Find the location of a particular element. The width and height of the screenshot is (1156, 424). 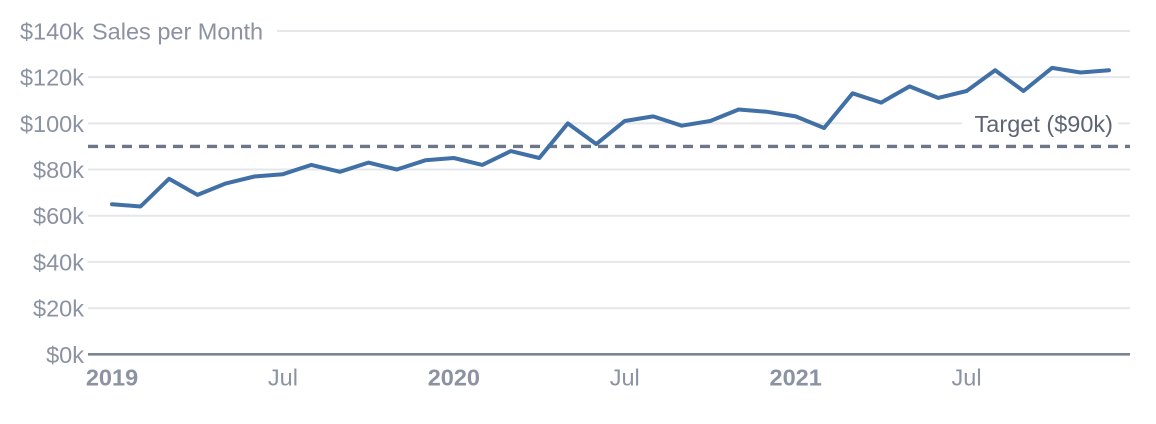

target-label: Target ($90k) is located at coordinates (1044, 124).